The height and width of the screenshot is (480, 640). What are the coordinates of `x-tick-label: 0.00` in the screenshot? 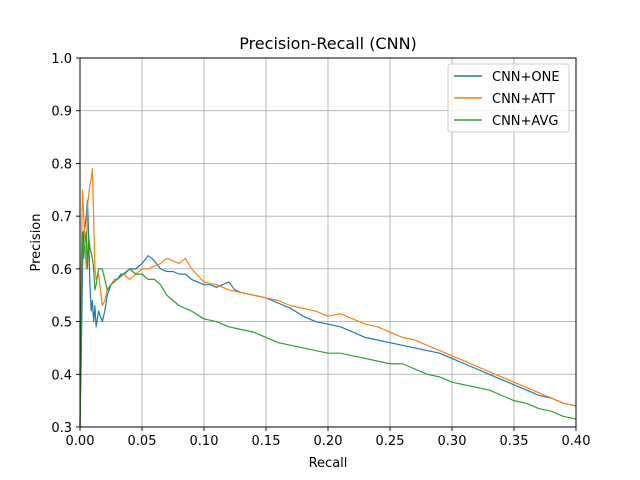 It's located at (80, 441).